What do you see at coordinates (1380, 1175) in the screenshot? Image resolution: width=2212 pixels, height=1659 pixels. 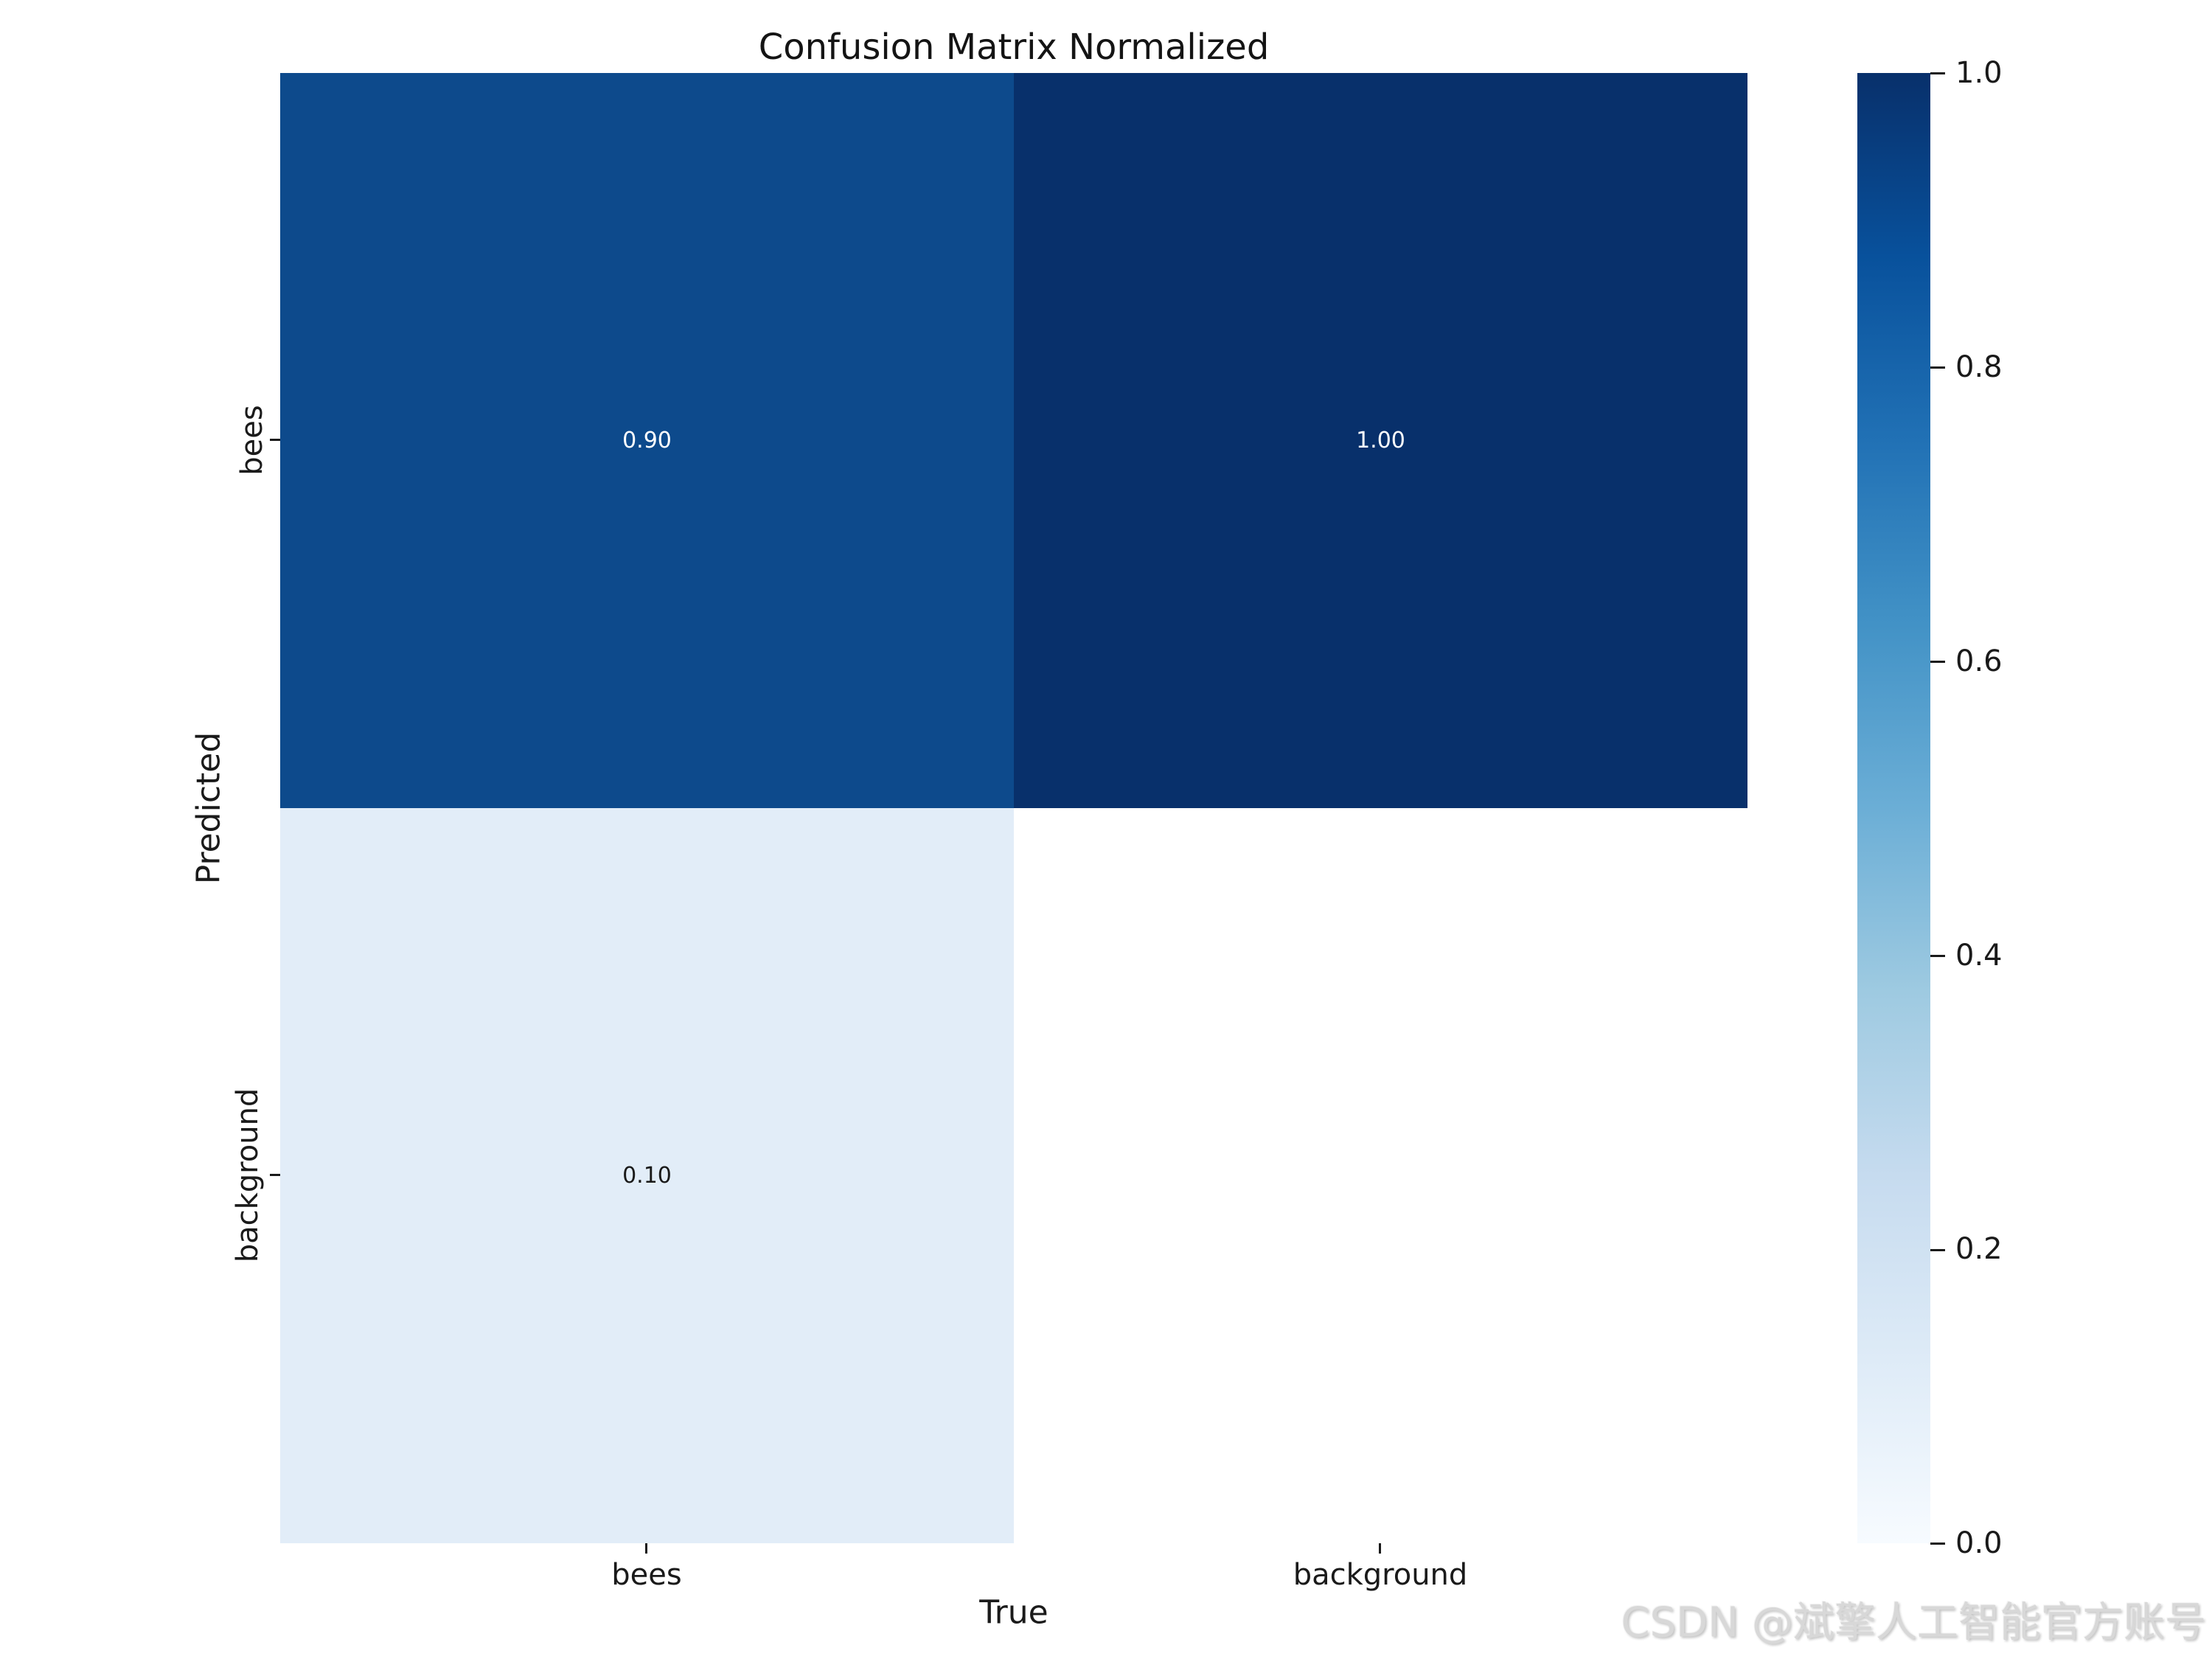 I see `heatmap-cell-background-background` at bounding box center [1380, 1175].